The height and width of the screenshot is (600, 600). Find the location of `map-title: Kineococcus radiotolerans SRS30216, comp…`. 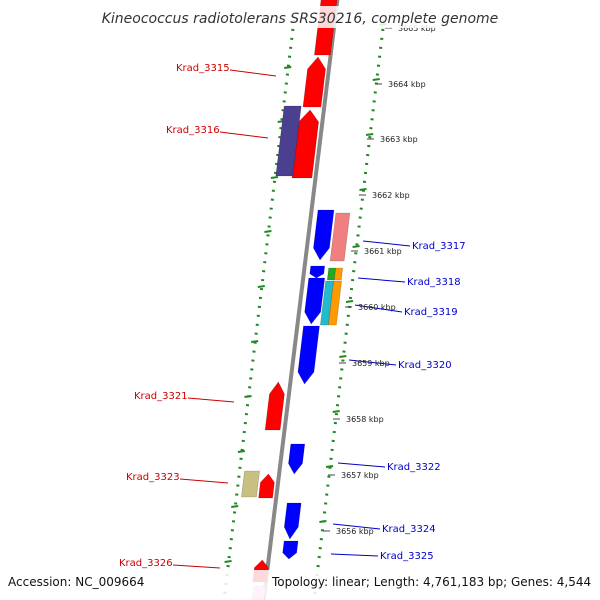

map-title: Kineococcus radiotolerans SRS30216, comp… is located at coordinates (300, 19).